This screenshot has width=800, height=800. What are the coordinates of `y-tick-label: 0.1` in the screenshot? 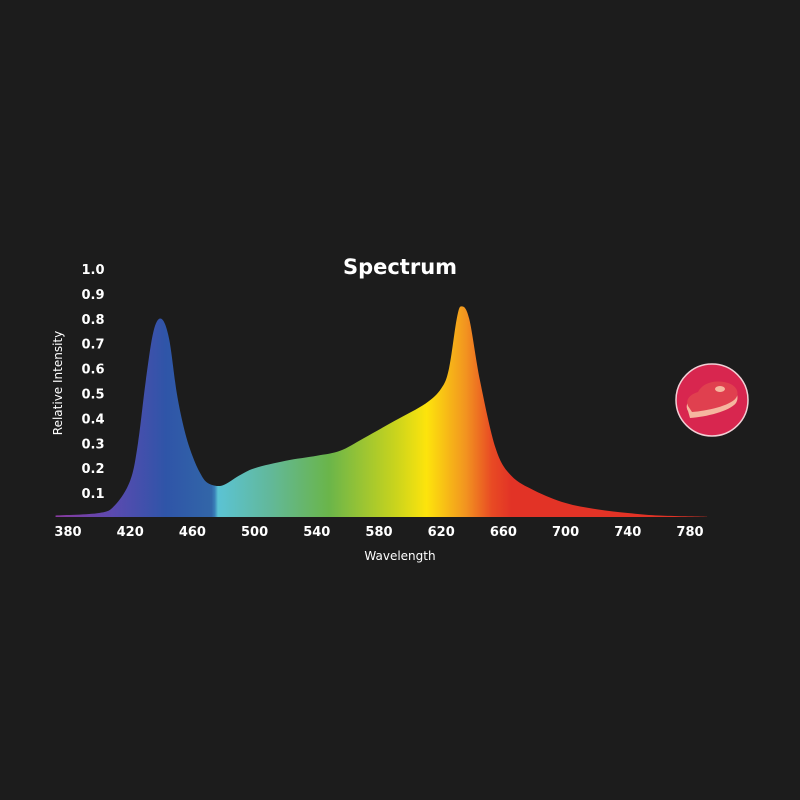 It's located at (92, 494).